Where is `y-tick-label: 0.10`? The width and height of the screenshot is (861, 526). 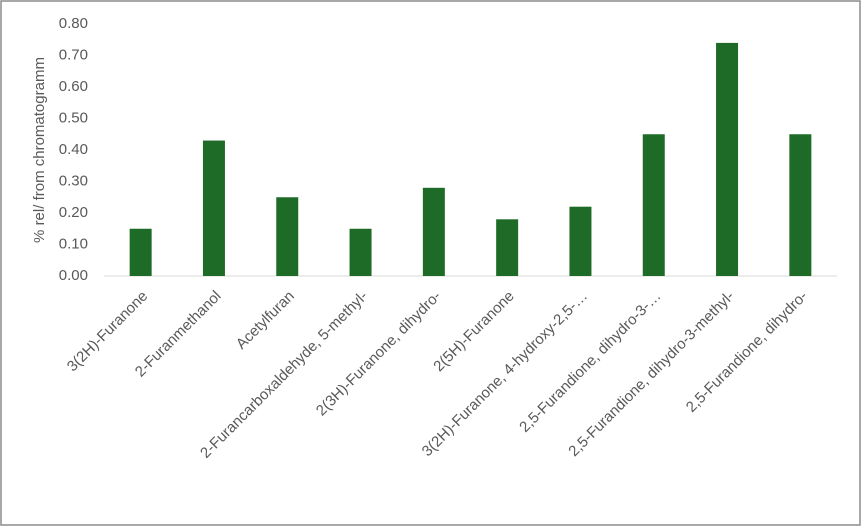
y-tick-label: 0.10 is located at coordinates (73, 243).